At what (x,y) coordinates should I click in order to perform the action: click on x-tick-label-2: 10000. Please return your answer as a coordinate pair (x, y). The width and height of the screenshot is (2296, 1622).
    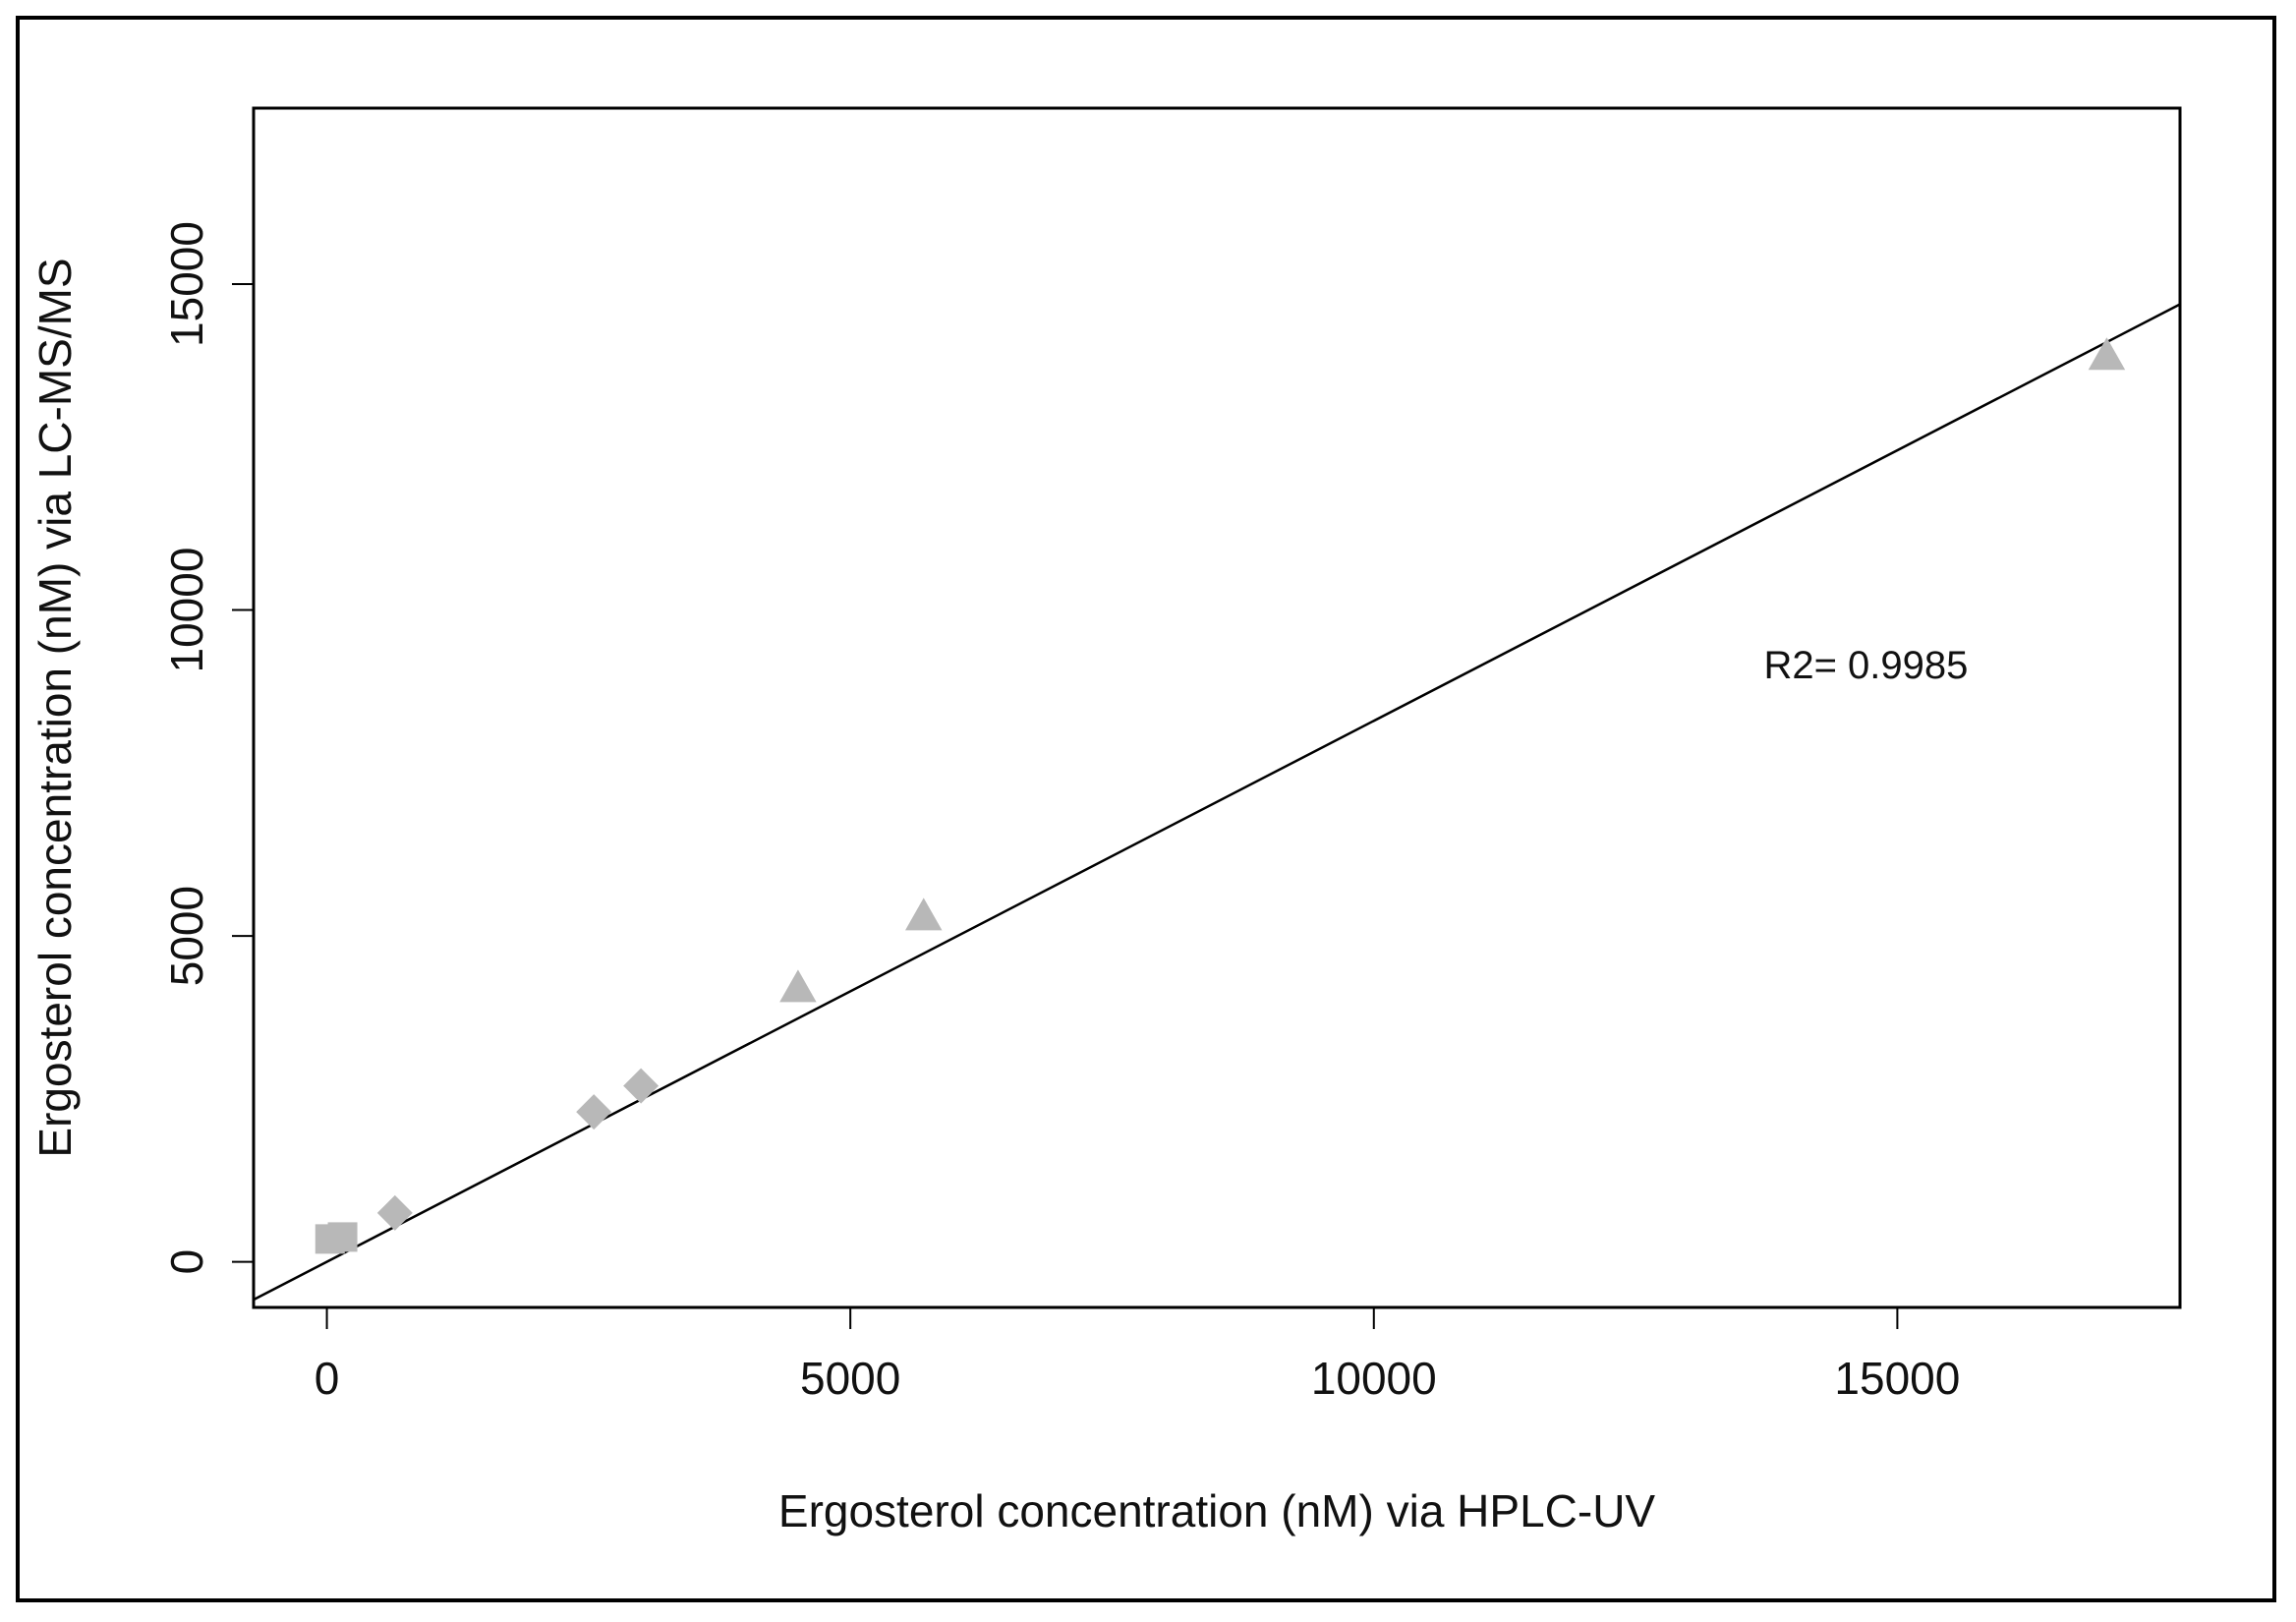
    Looking at the image, I should click on (1374, 1378).